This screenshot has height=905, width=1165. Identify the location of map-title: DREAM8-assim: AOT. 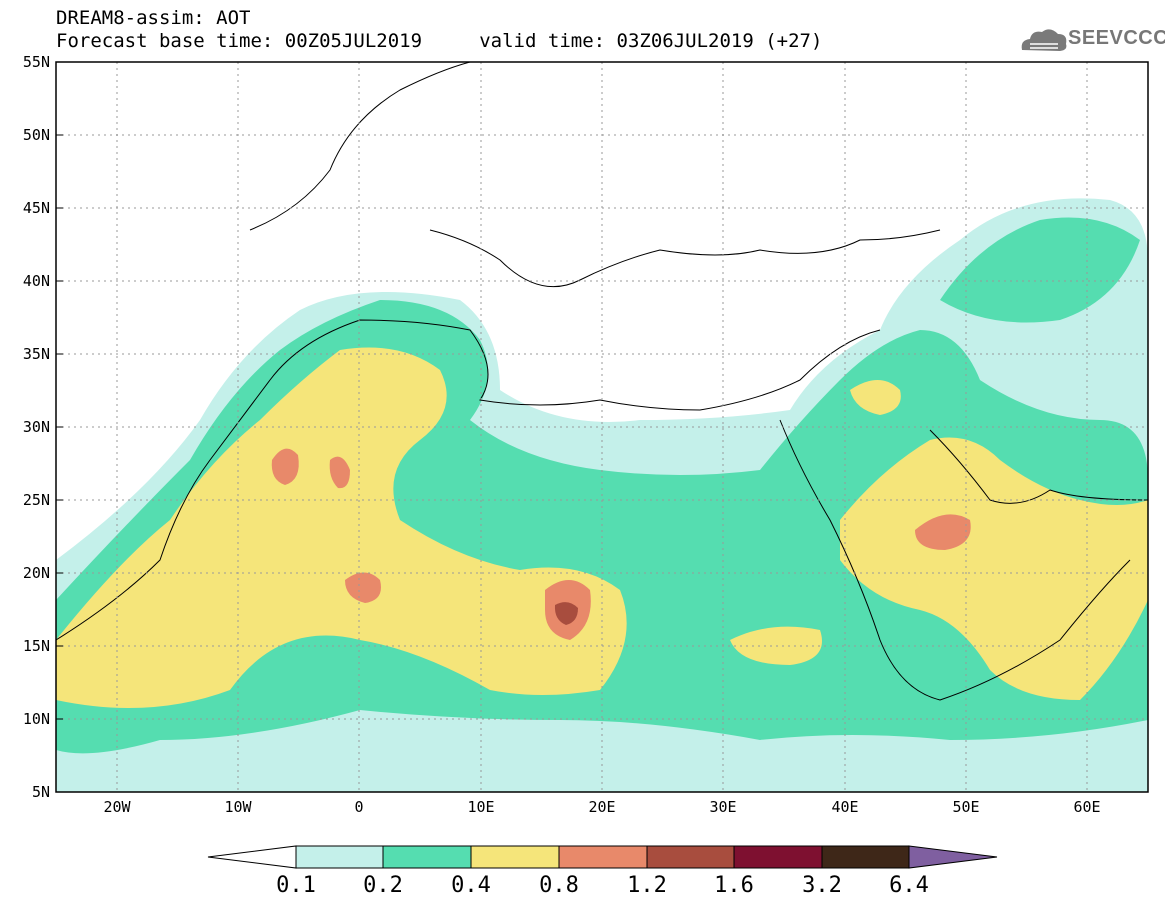
(153, 18).